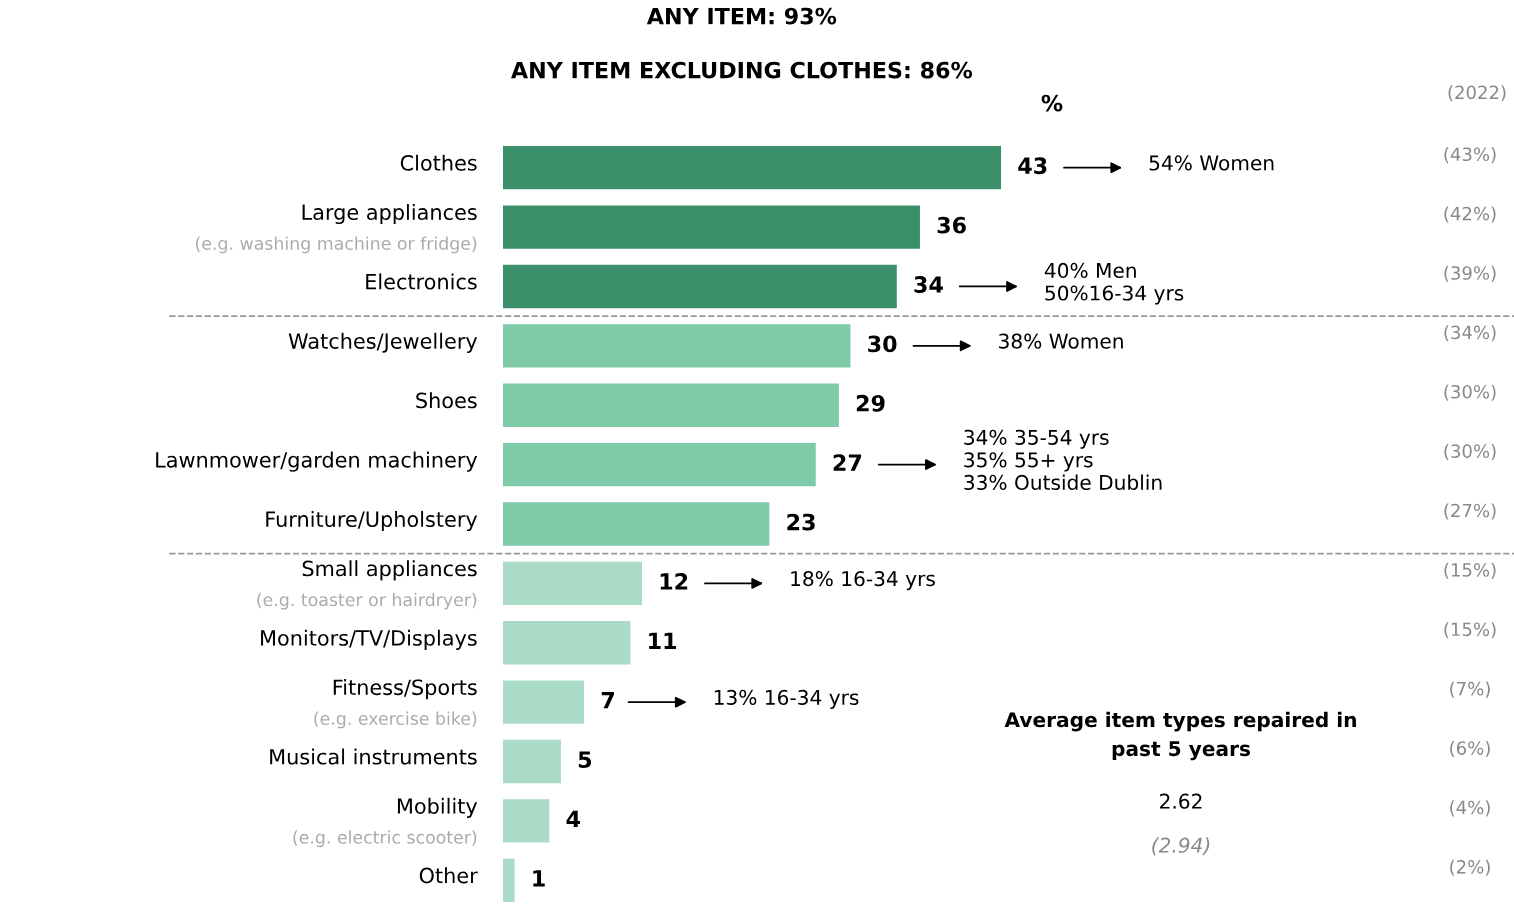 The width and height of the screenshot is (1514, 910). I want to click on data-label: 4, so click(573, 819).